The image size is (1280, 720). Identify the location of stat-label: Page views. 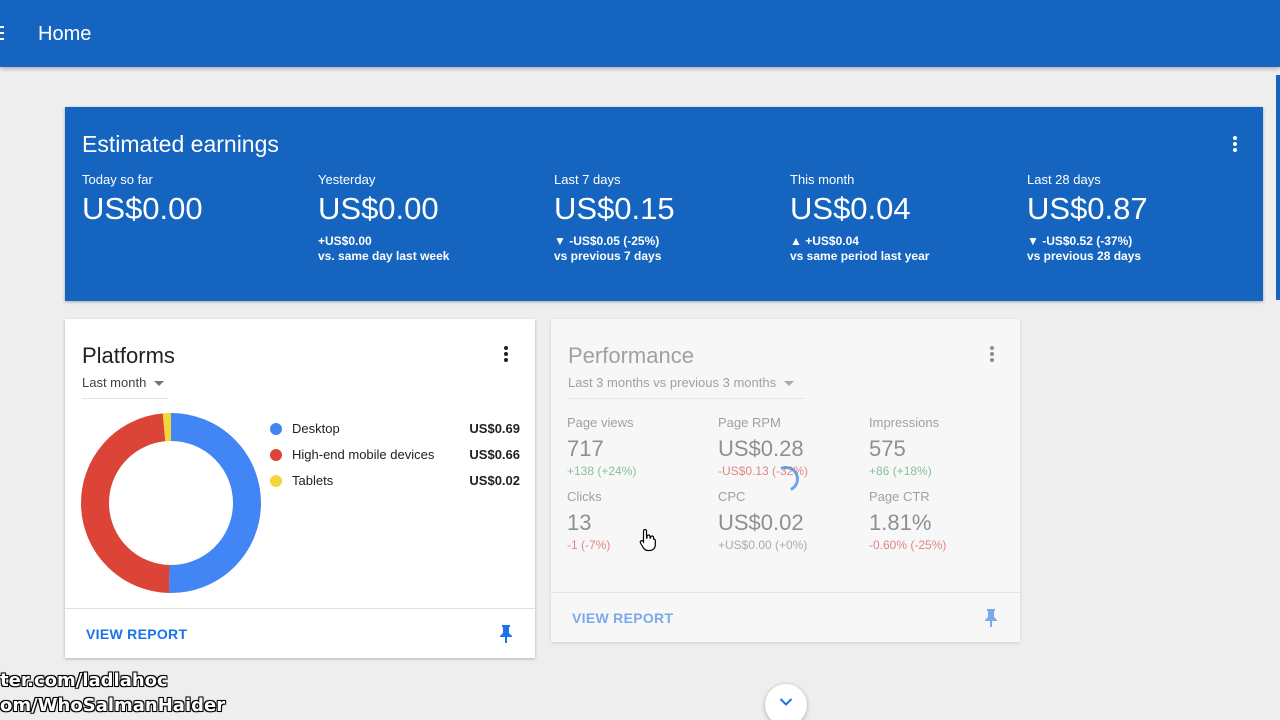
(600, 422).